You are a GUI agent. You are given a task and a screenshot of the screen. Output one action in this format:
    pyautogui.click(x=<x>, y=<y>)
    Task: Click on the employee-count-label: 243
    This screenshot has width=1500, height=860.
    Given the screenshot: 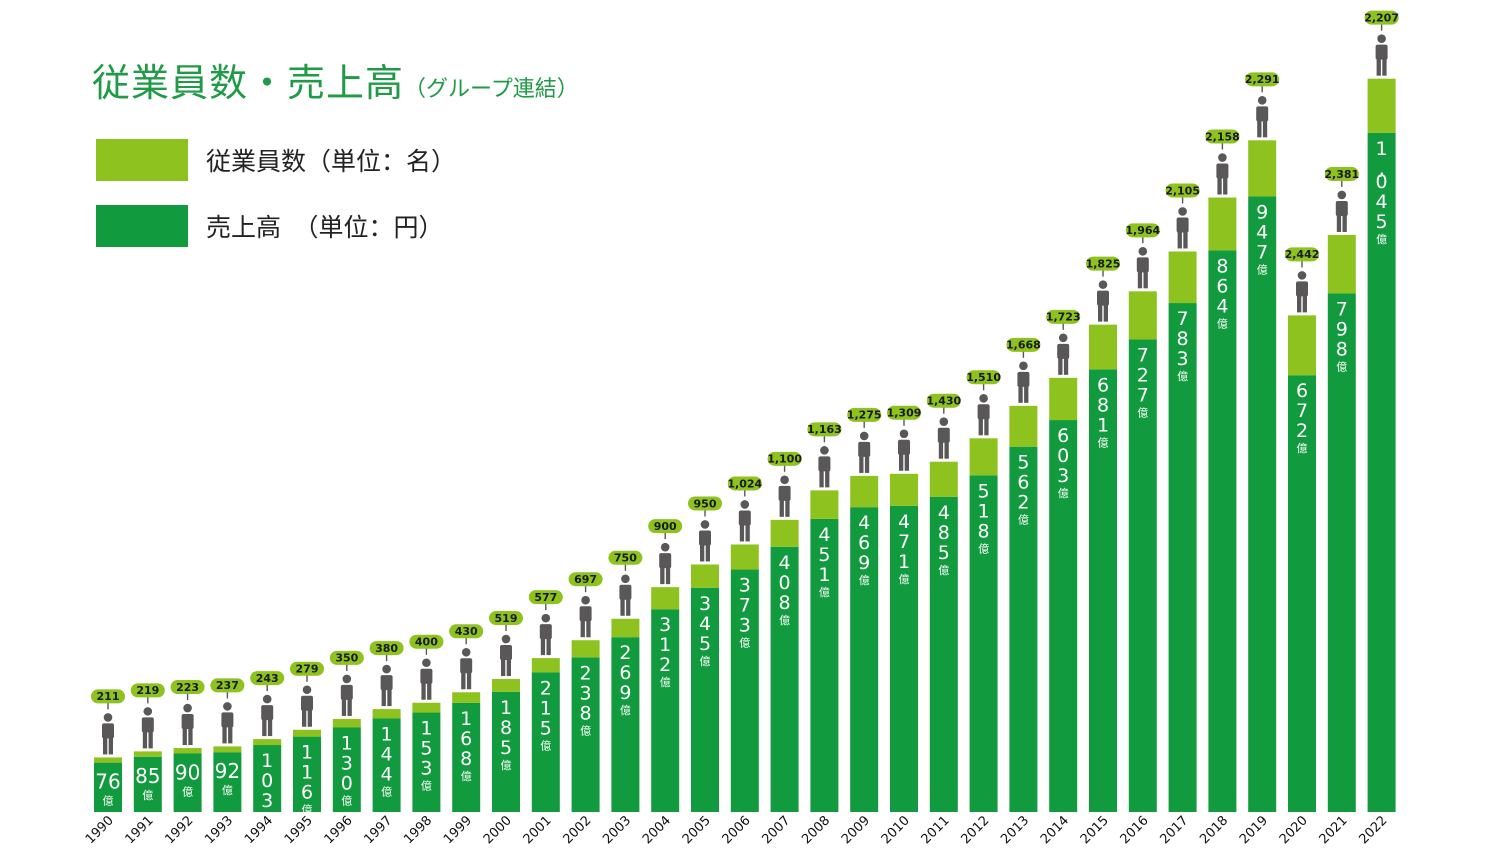 What is the action you would take?
    pyautogui.click(x=267, y=678)
    